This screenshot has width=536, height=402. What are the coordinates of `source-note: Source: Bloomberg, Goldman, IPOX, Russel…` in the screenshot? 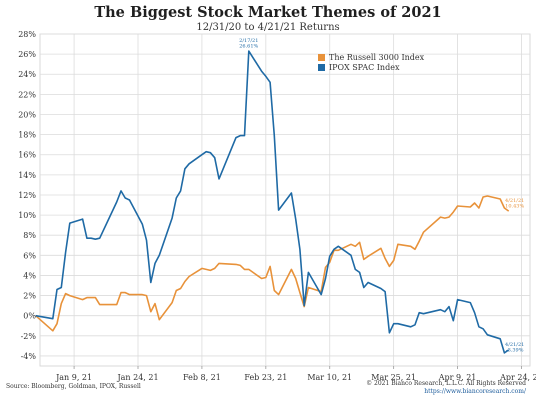 It's located at (73, 386).